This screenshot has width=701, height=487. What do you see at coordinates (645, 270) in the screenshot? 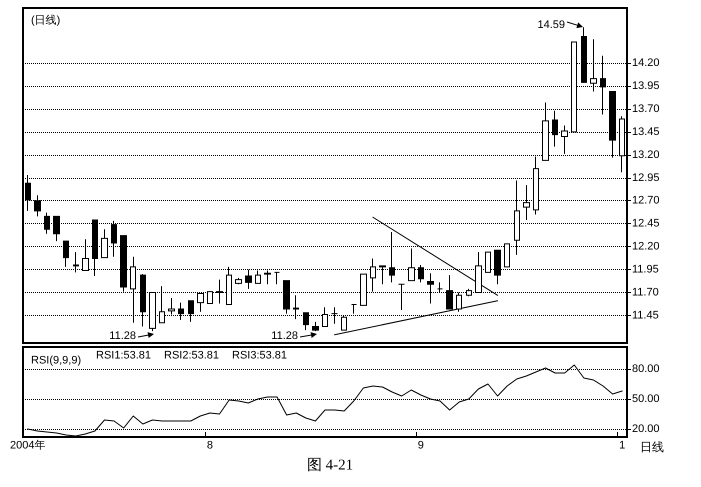
I see `y-tick-label: 11.95` at bounding box center [645, 270].